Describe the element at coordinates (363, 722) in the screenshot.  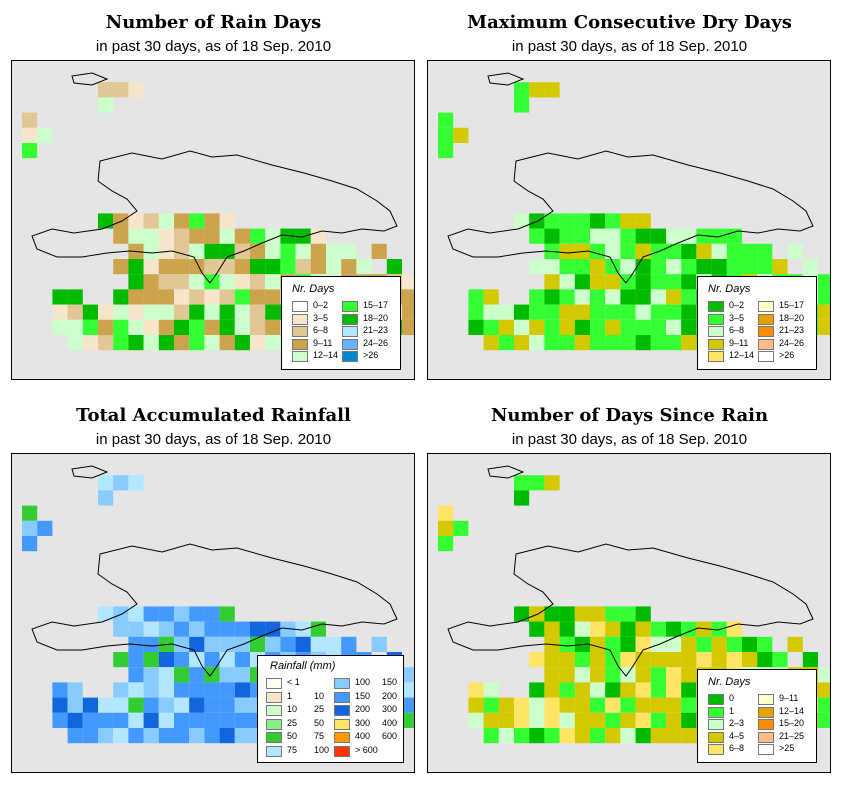
I see `legend-label: 300` at that location.